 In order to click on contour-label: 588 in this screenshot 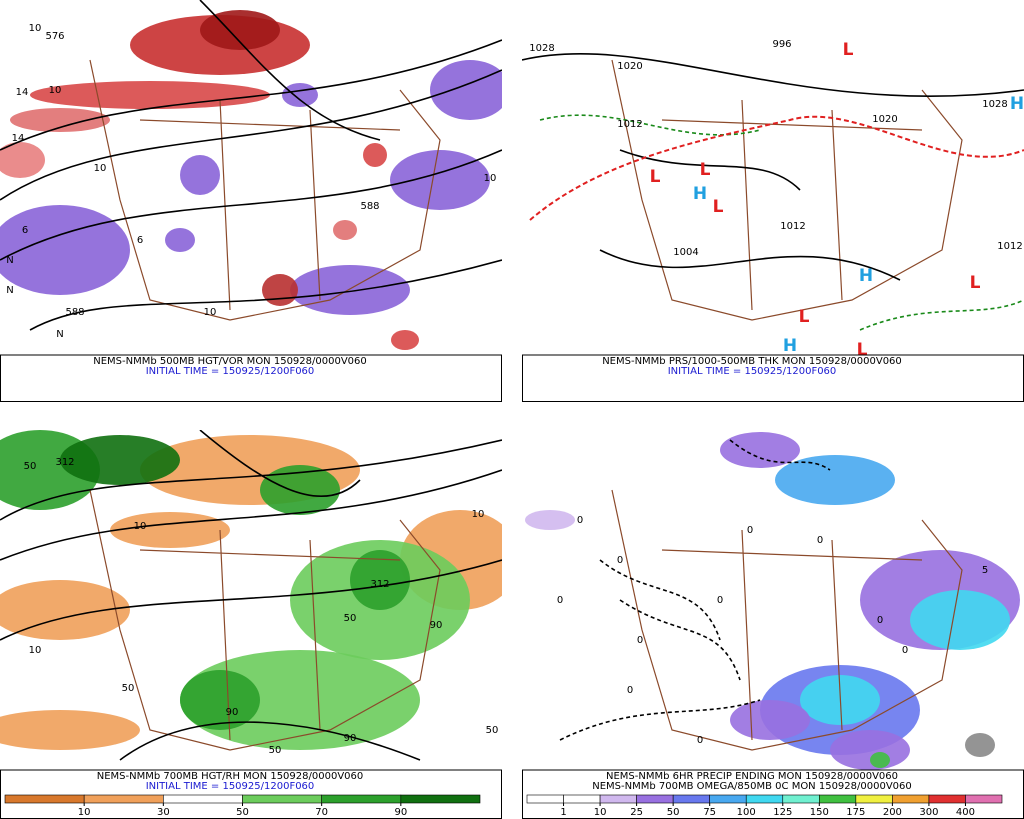, I will do `click(369, 206)`.